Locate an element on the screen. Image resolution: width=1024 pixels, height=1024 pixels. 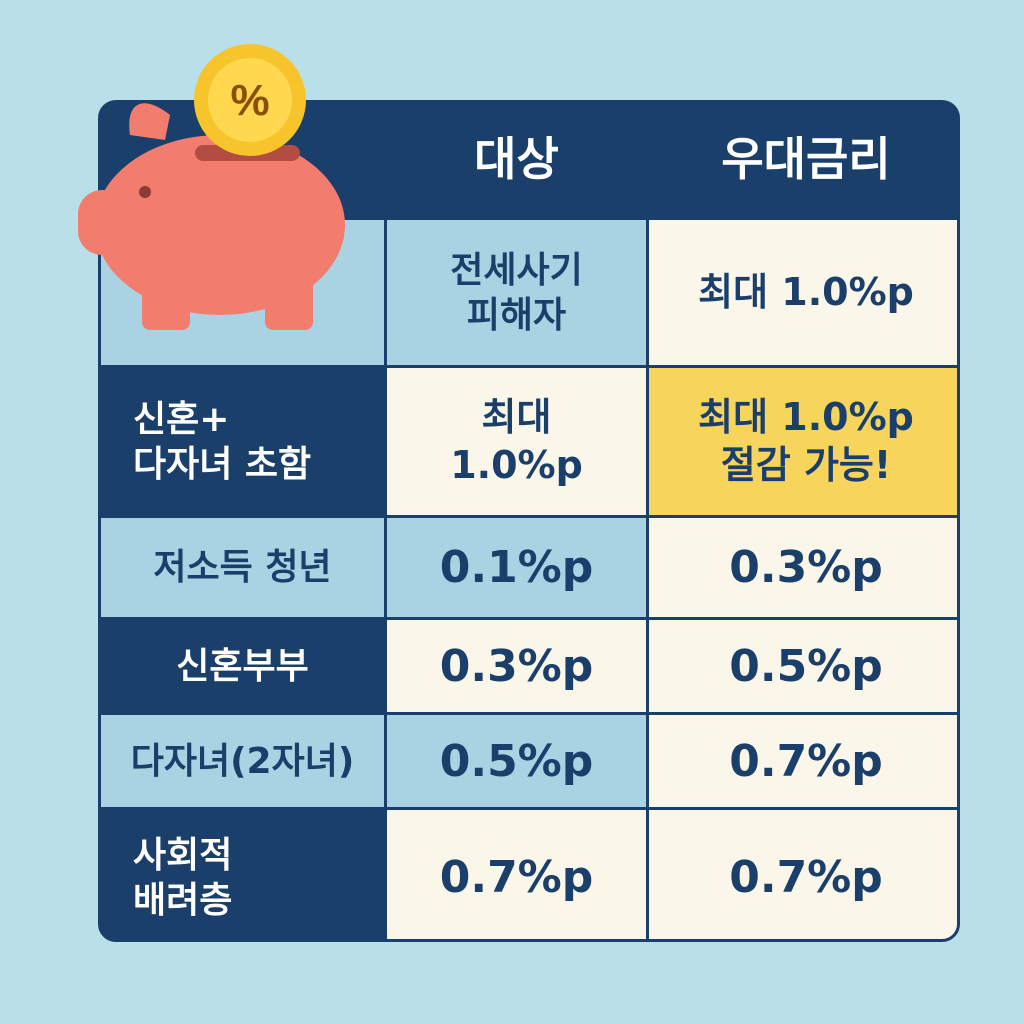
row-target: 0.5%p is located at coordinates (516, 761).